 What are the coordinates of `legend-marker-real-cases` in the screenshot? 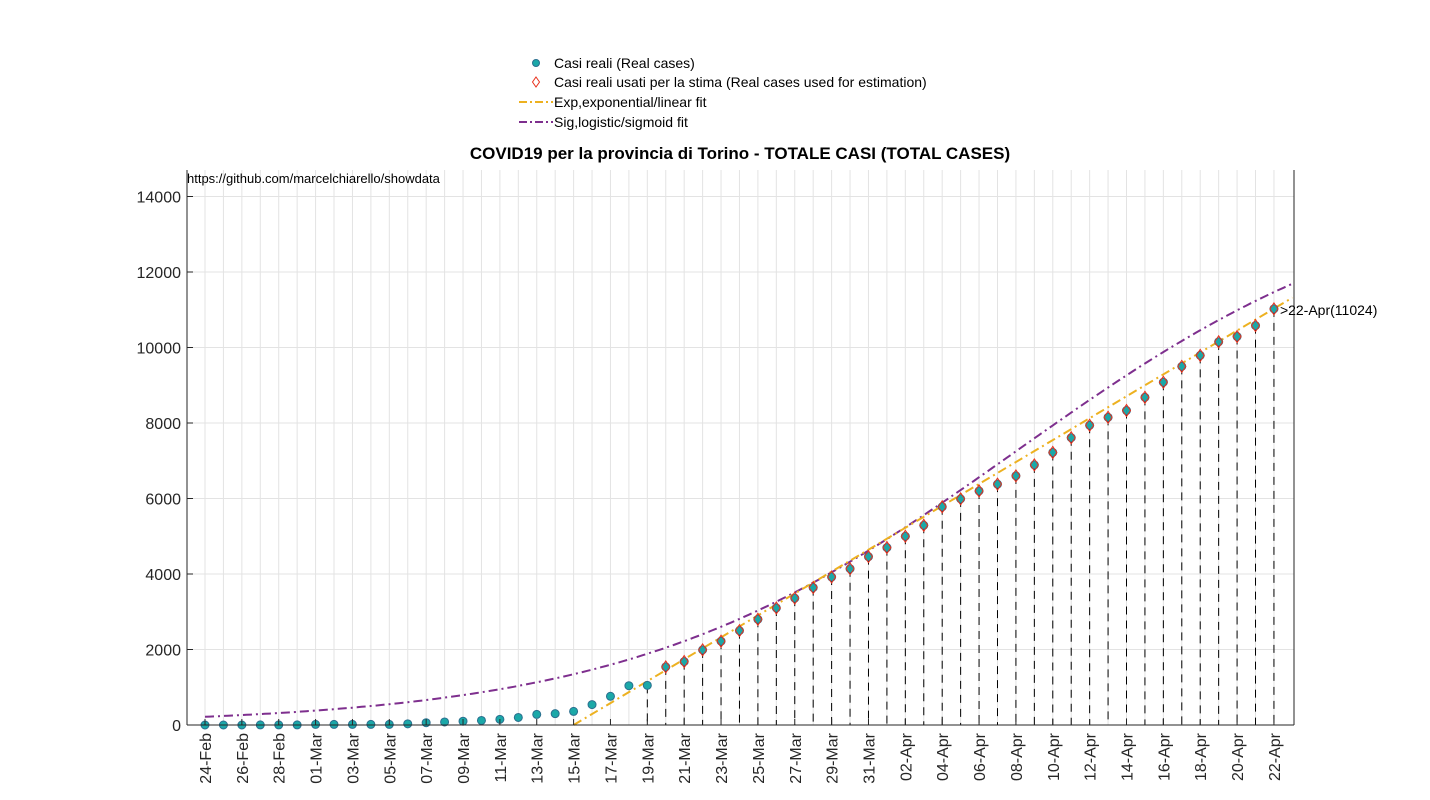 It's located at (536, 63).